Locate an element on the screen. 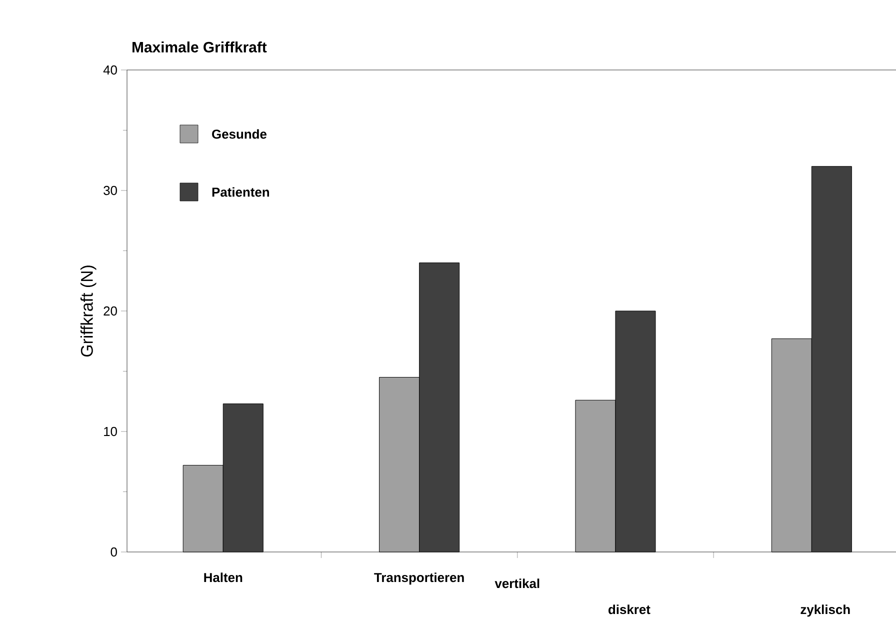 This screenshot has width=896, height=636. x-tick-label: zyklisch is located at coordinates (825, 610).